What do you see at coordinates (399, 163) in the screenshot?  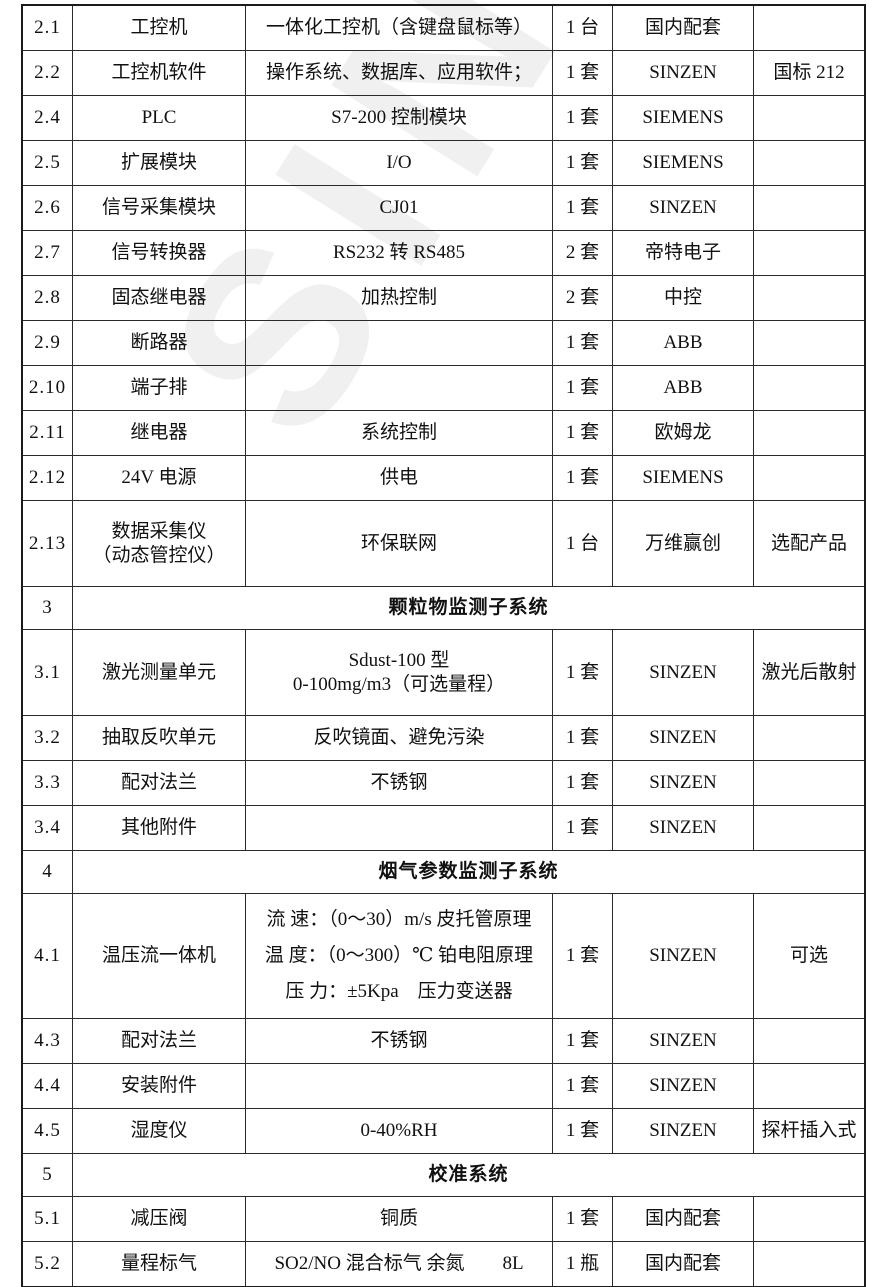 I see `item-spec-cell: I/O` at bounding box center [399, 163].